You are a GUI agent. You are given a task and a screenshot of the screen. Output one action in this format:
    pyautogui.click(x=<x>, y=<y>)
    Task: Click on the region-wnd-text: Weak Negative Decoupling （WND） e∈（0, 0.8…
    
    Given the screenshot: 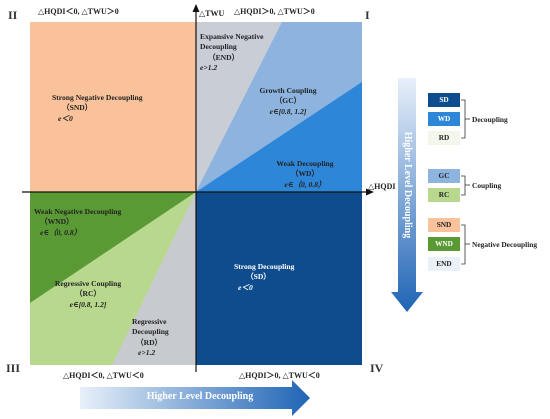 What is the action you would take?
    pyautogui.click(x=78, y=222)
    